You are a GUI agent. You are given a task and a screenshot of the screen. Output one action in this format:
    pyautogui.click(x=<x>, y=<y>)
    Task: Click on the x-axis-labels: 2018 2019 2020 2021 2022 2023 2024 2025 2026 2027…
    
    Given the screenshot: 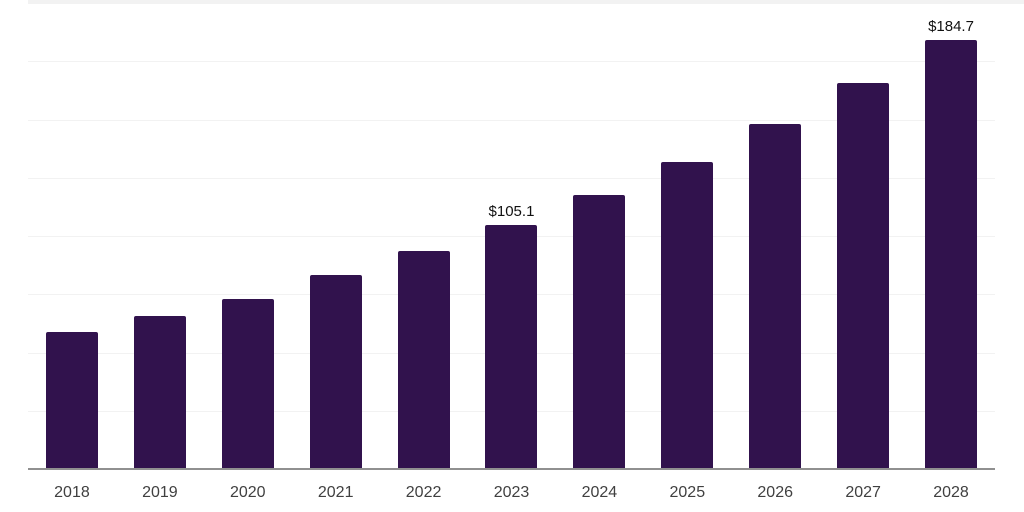 What is the action you would take?
    pyautogui.click(x=511, y=492)
    